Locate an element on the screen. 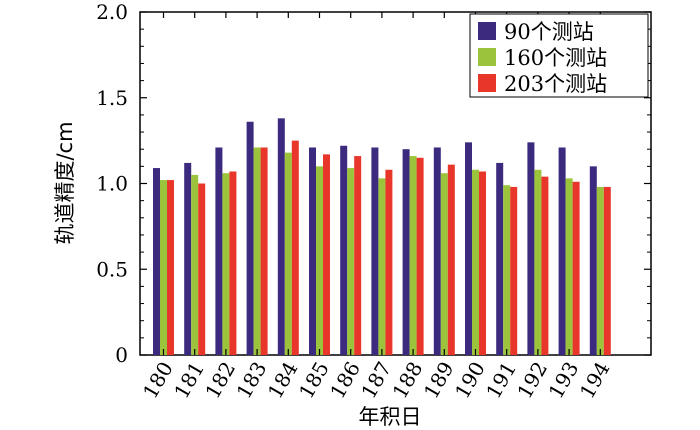 This screenshot has width=700, height=430. y-tick-label: 0.5 is located at coordinates (112, 269).